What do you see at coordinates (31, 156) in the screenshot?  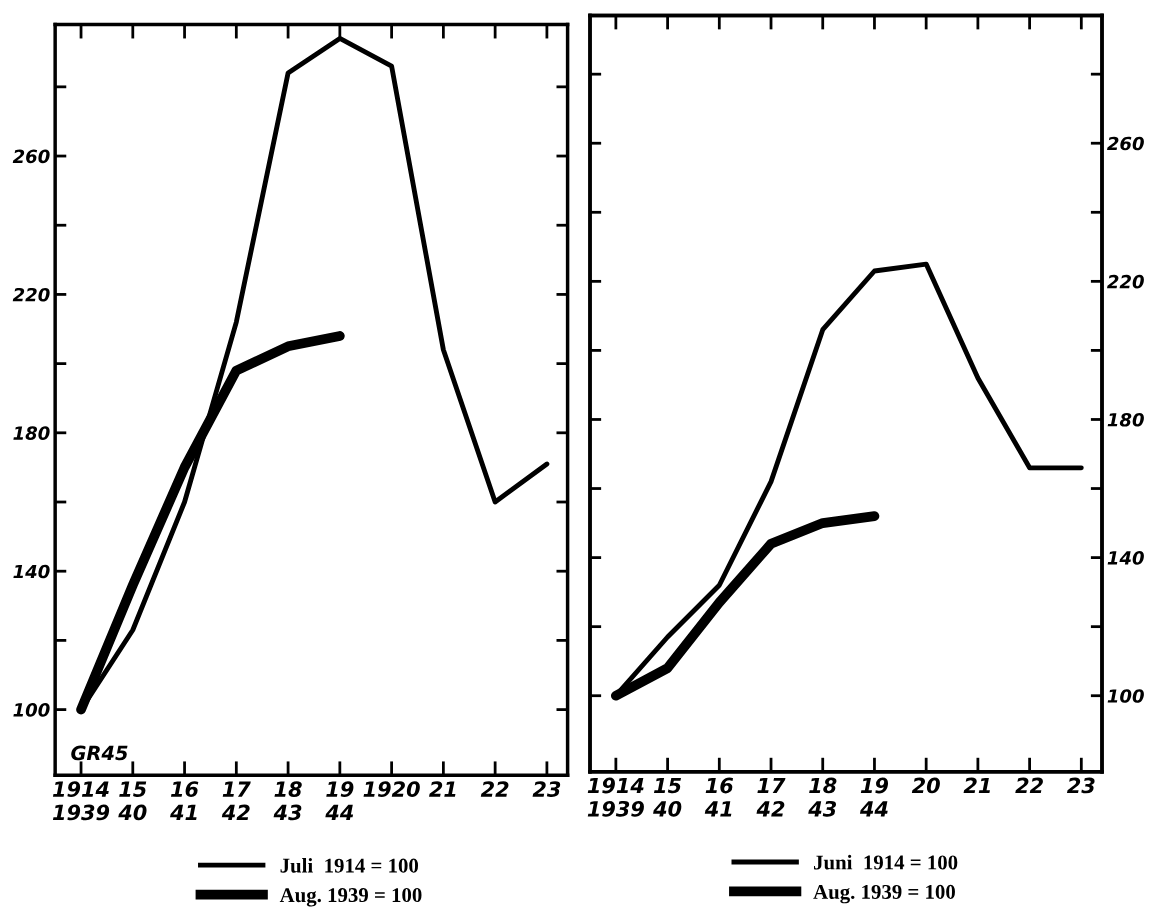 I see `y-tick-label: 260` at bounding box center [31, 156].